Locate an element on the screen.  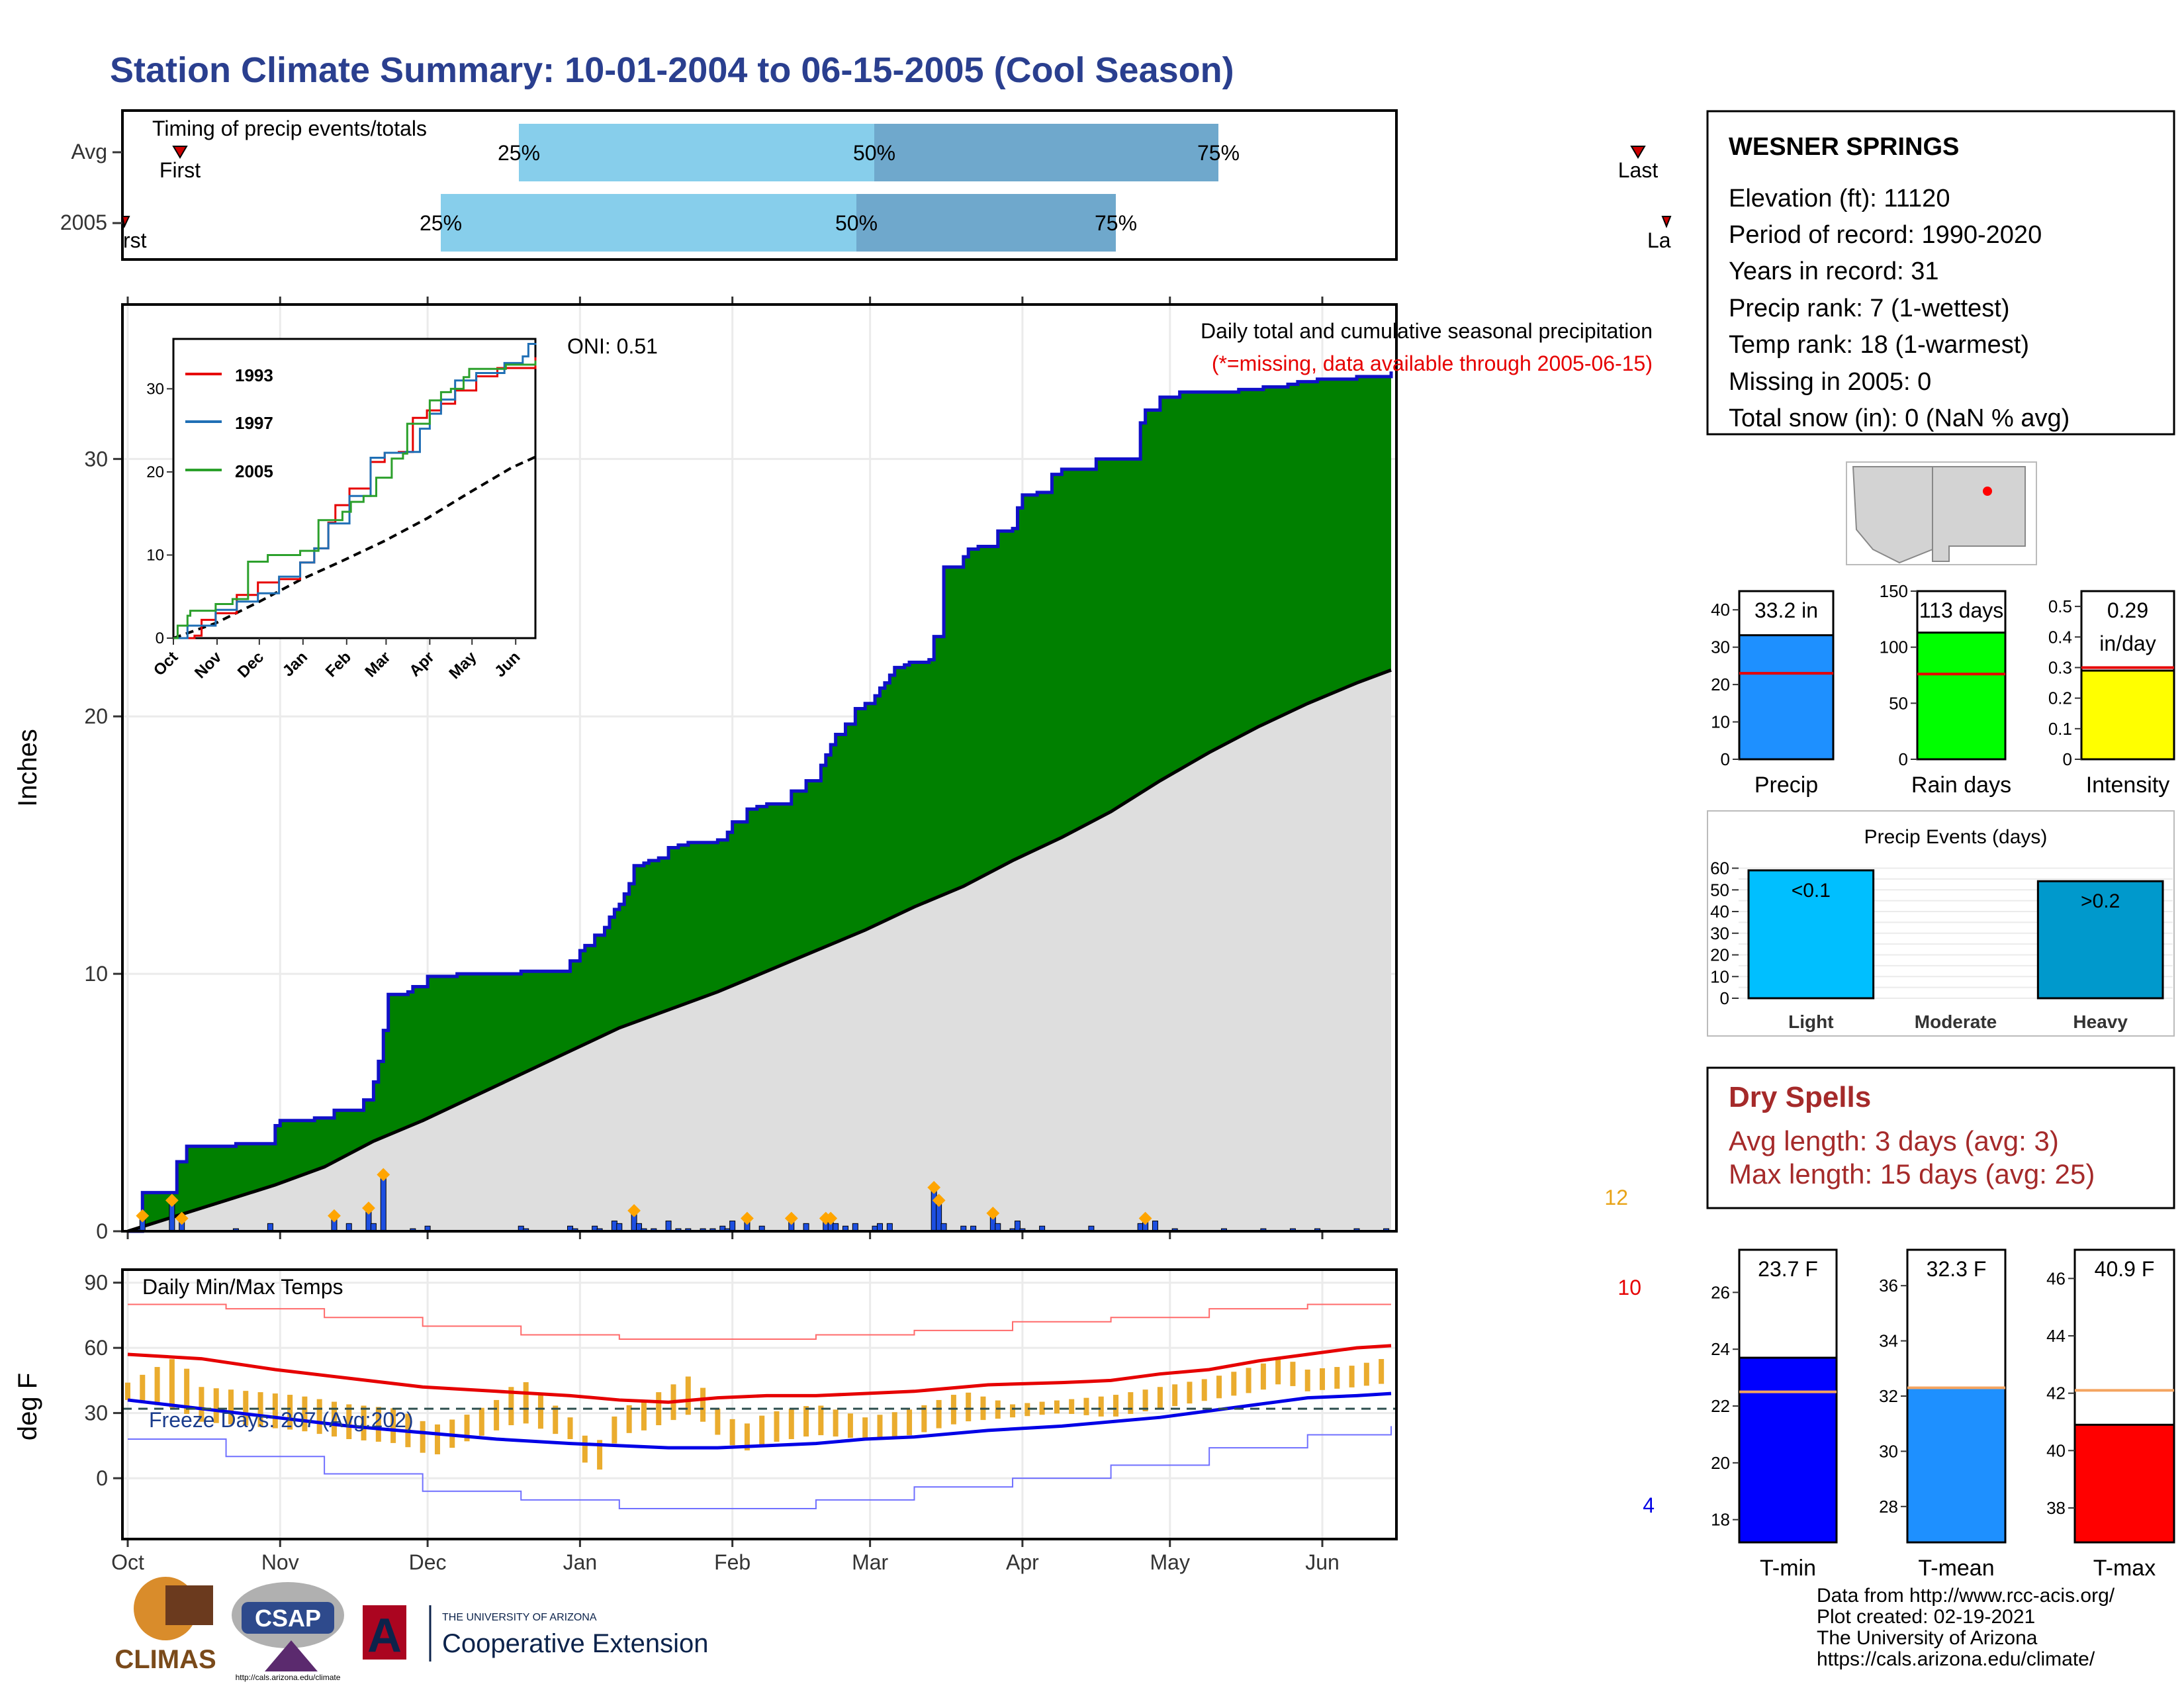
rain-days-value-label: 113 days is located at coordinates (1962, 610).